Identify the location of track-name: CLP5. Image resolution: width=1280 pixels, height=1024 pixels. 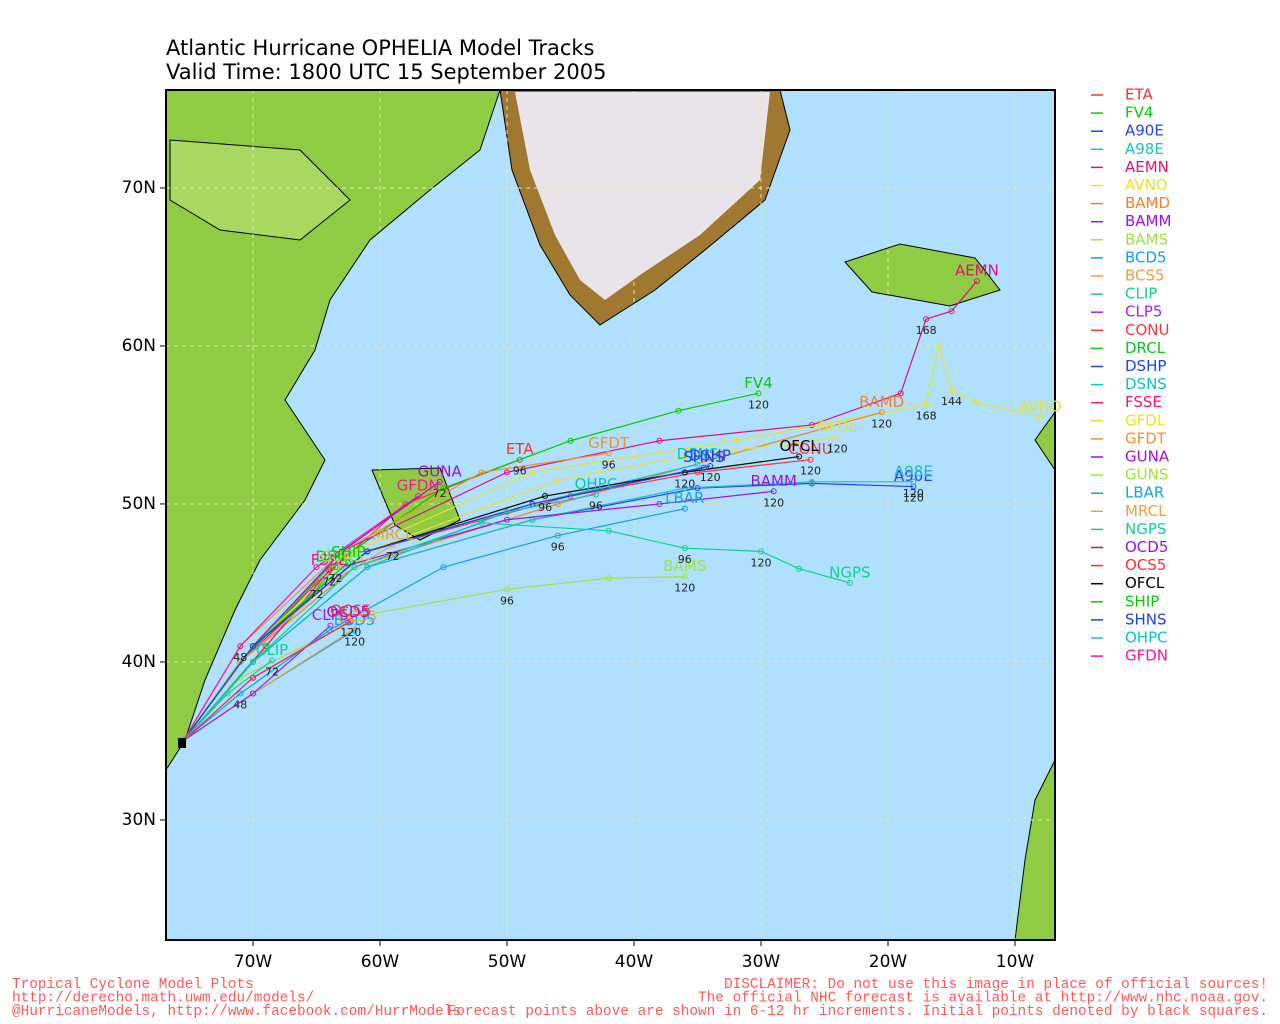
(330, 615).